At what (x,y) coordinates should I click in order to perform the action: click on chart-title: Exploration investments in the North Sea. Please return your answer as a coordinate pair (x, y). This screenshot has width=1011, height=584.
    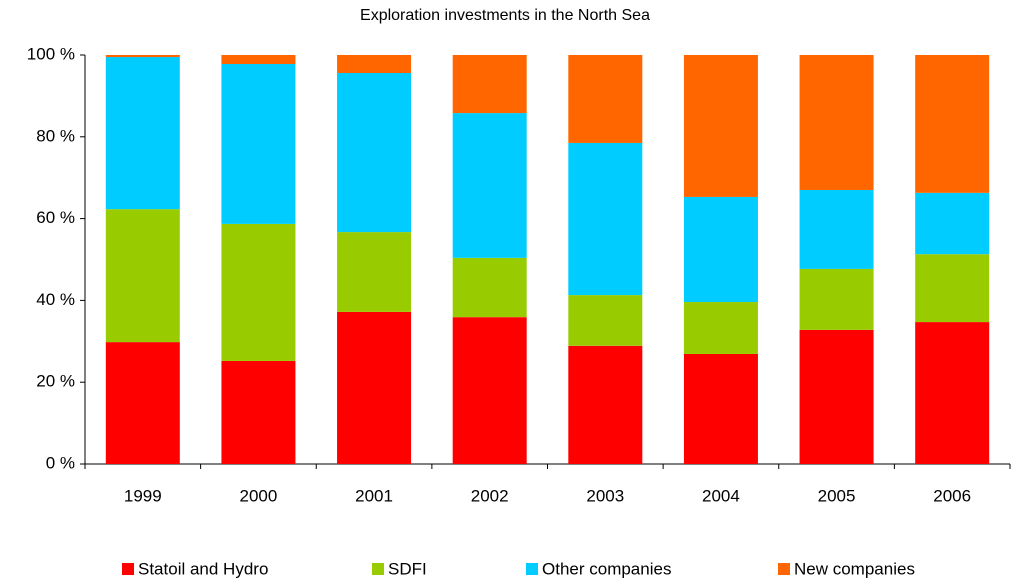
    Looking at the image, I should click on (505, 15).